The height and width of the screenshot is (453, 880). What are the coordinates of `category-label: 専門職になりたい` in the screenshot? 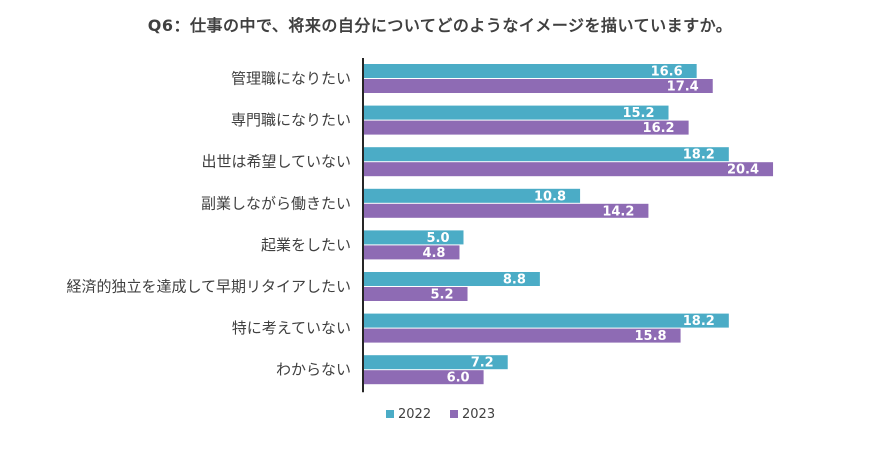 It's located at (291, 120).